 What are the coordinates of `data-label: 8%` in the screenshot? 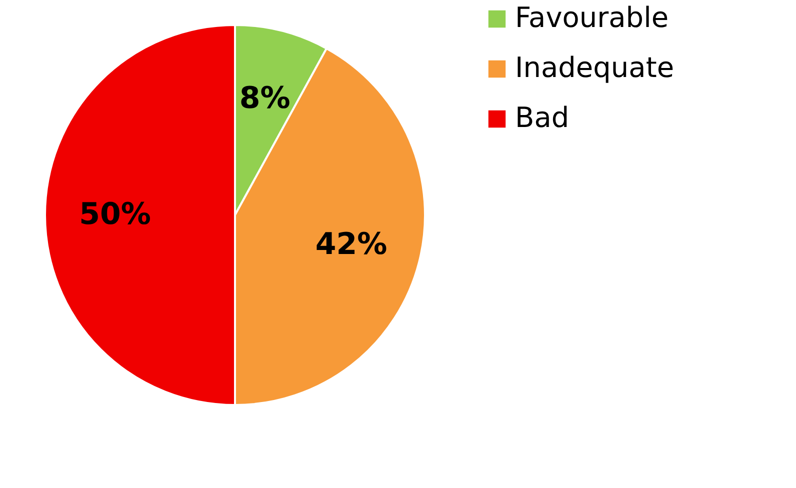 It's located at (264, 98).